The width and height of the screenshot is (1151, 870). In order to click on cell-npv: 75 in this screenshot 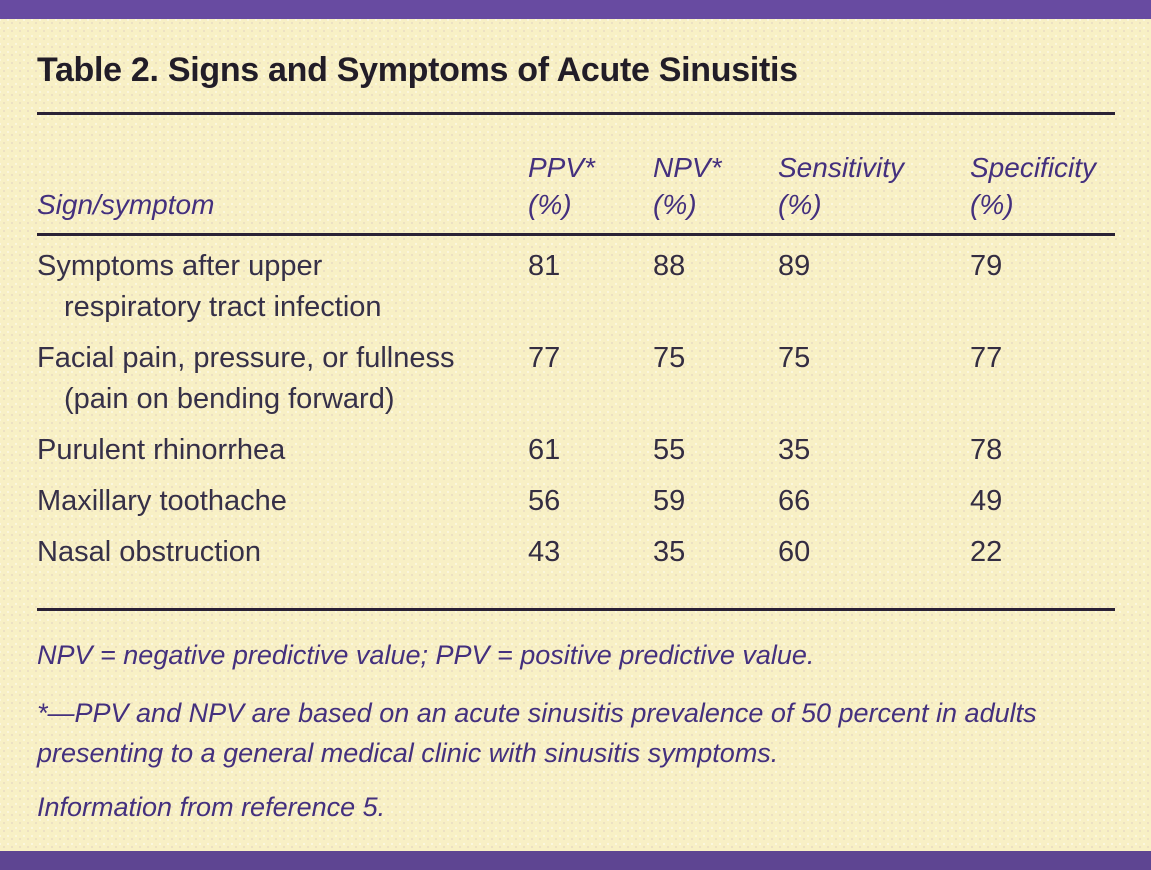, I will do `click(669, 358)`.